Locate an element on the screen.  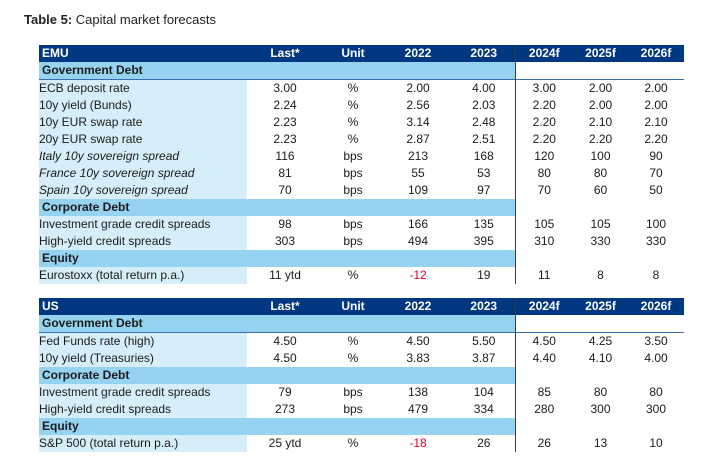
table-cell: 4.10 is located at coordinates (600, 358).